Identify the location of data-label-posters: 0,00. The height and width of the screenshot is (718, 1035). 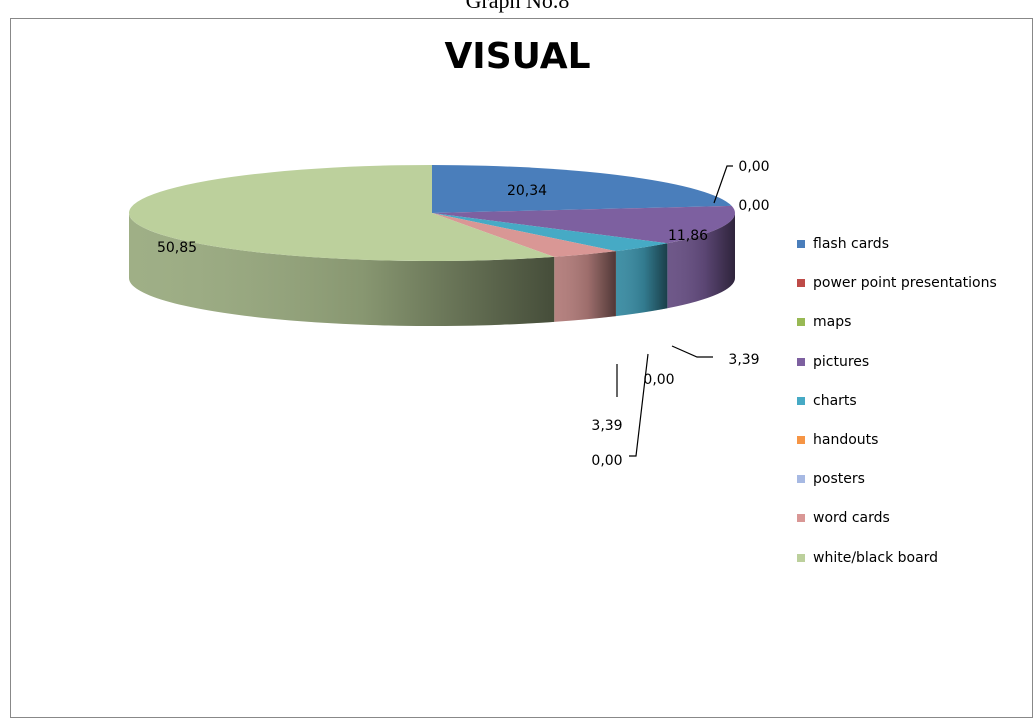
(606, 461).